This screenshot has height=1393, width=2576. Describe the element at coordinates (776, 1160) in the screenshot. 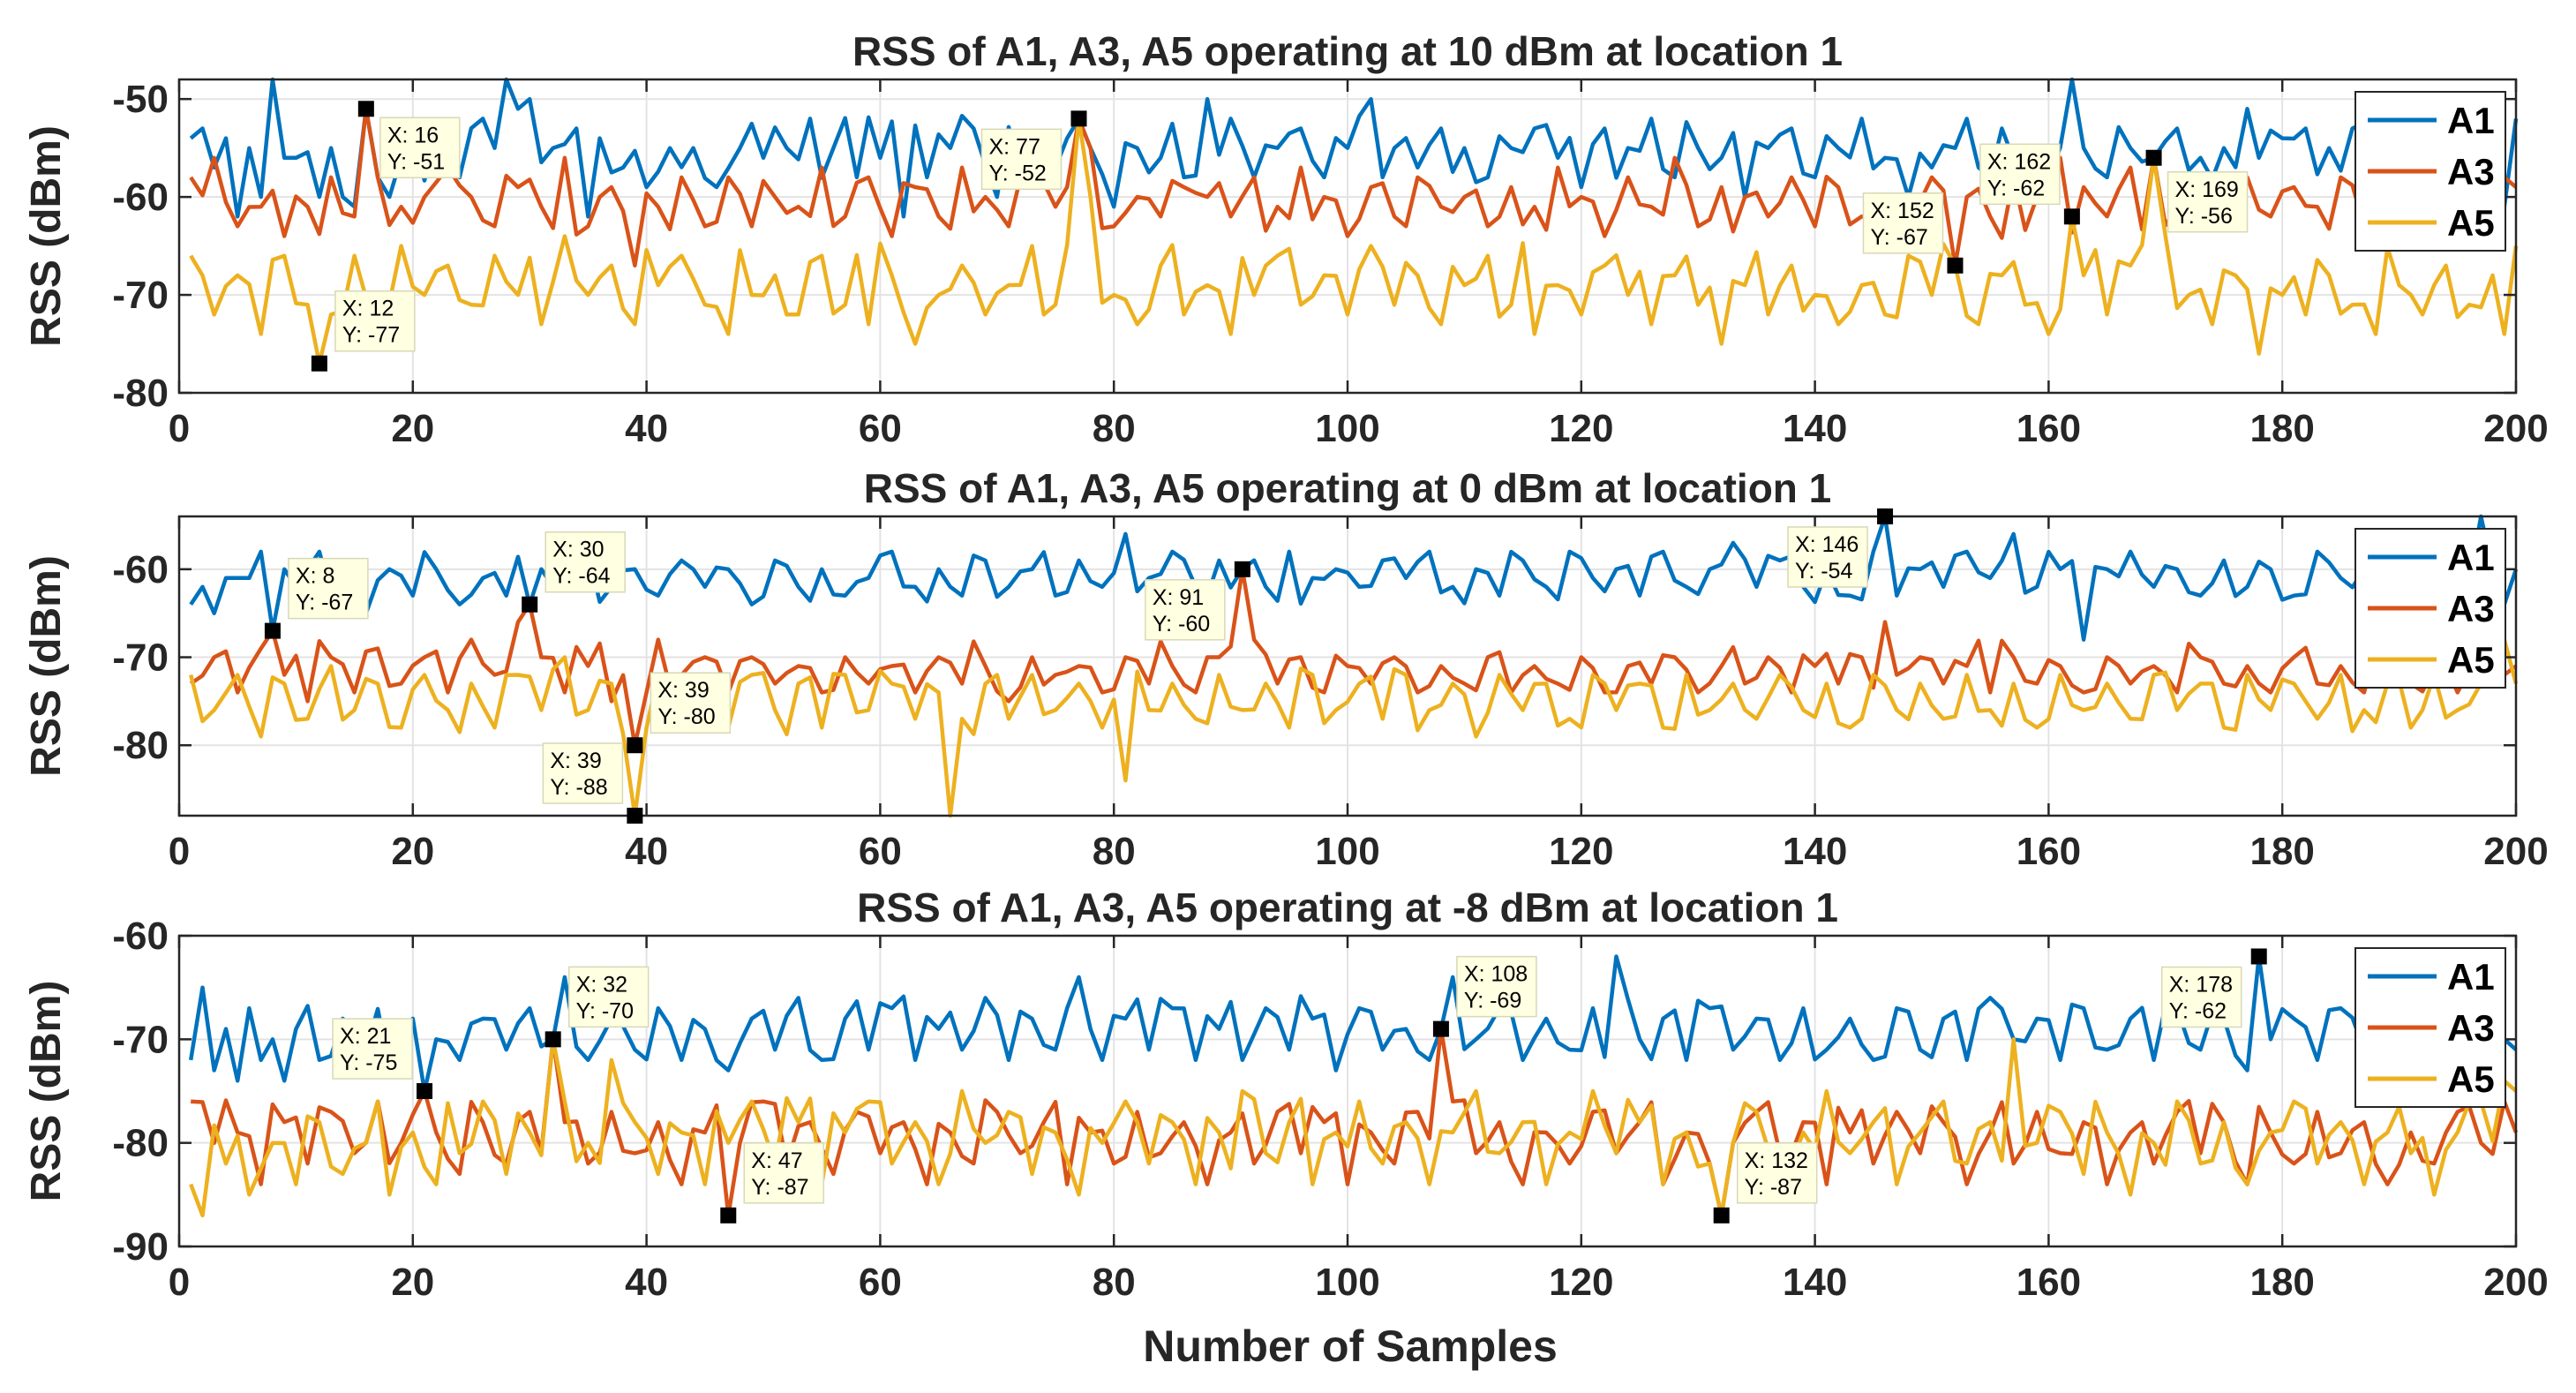

I see `datatip-x-label: X: 47` at that location.